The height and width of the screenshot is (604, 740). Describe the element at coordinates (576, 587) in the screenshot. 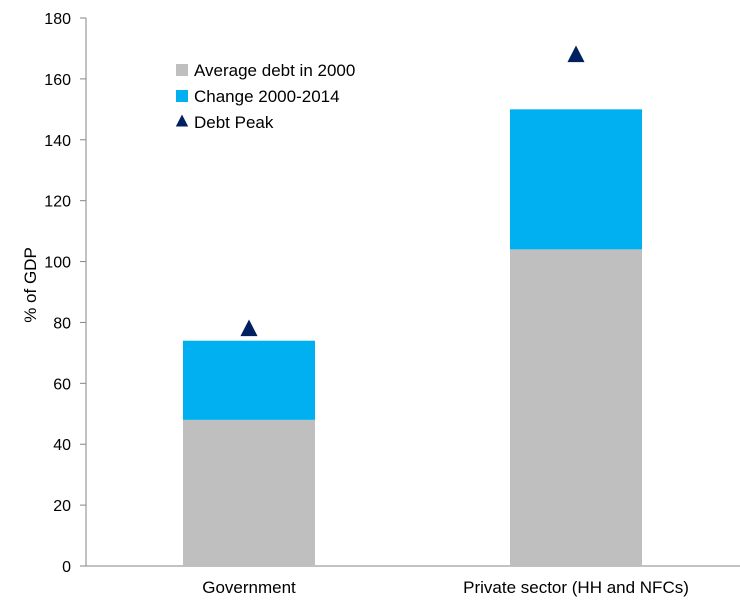

I see `x-tick-label: Private sector (HH and NFCs)` at that location.